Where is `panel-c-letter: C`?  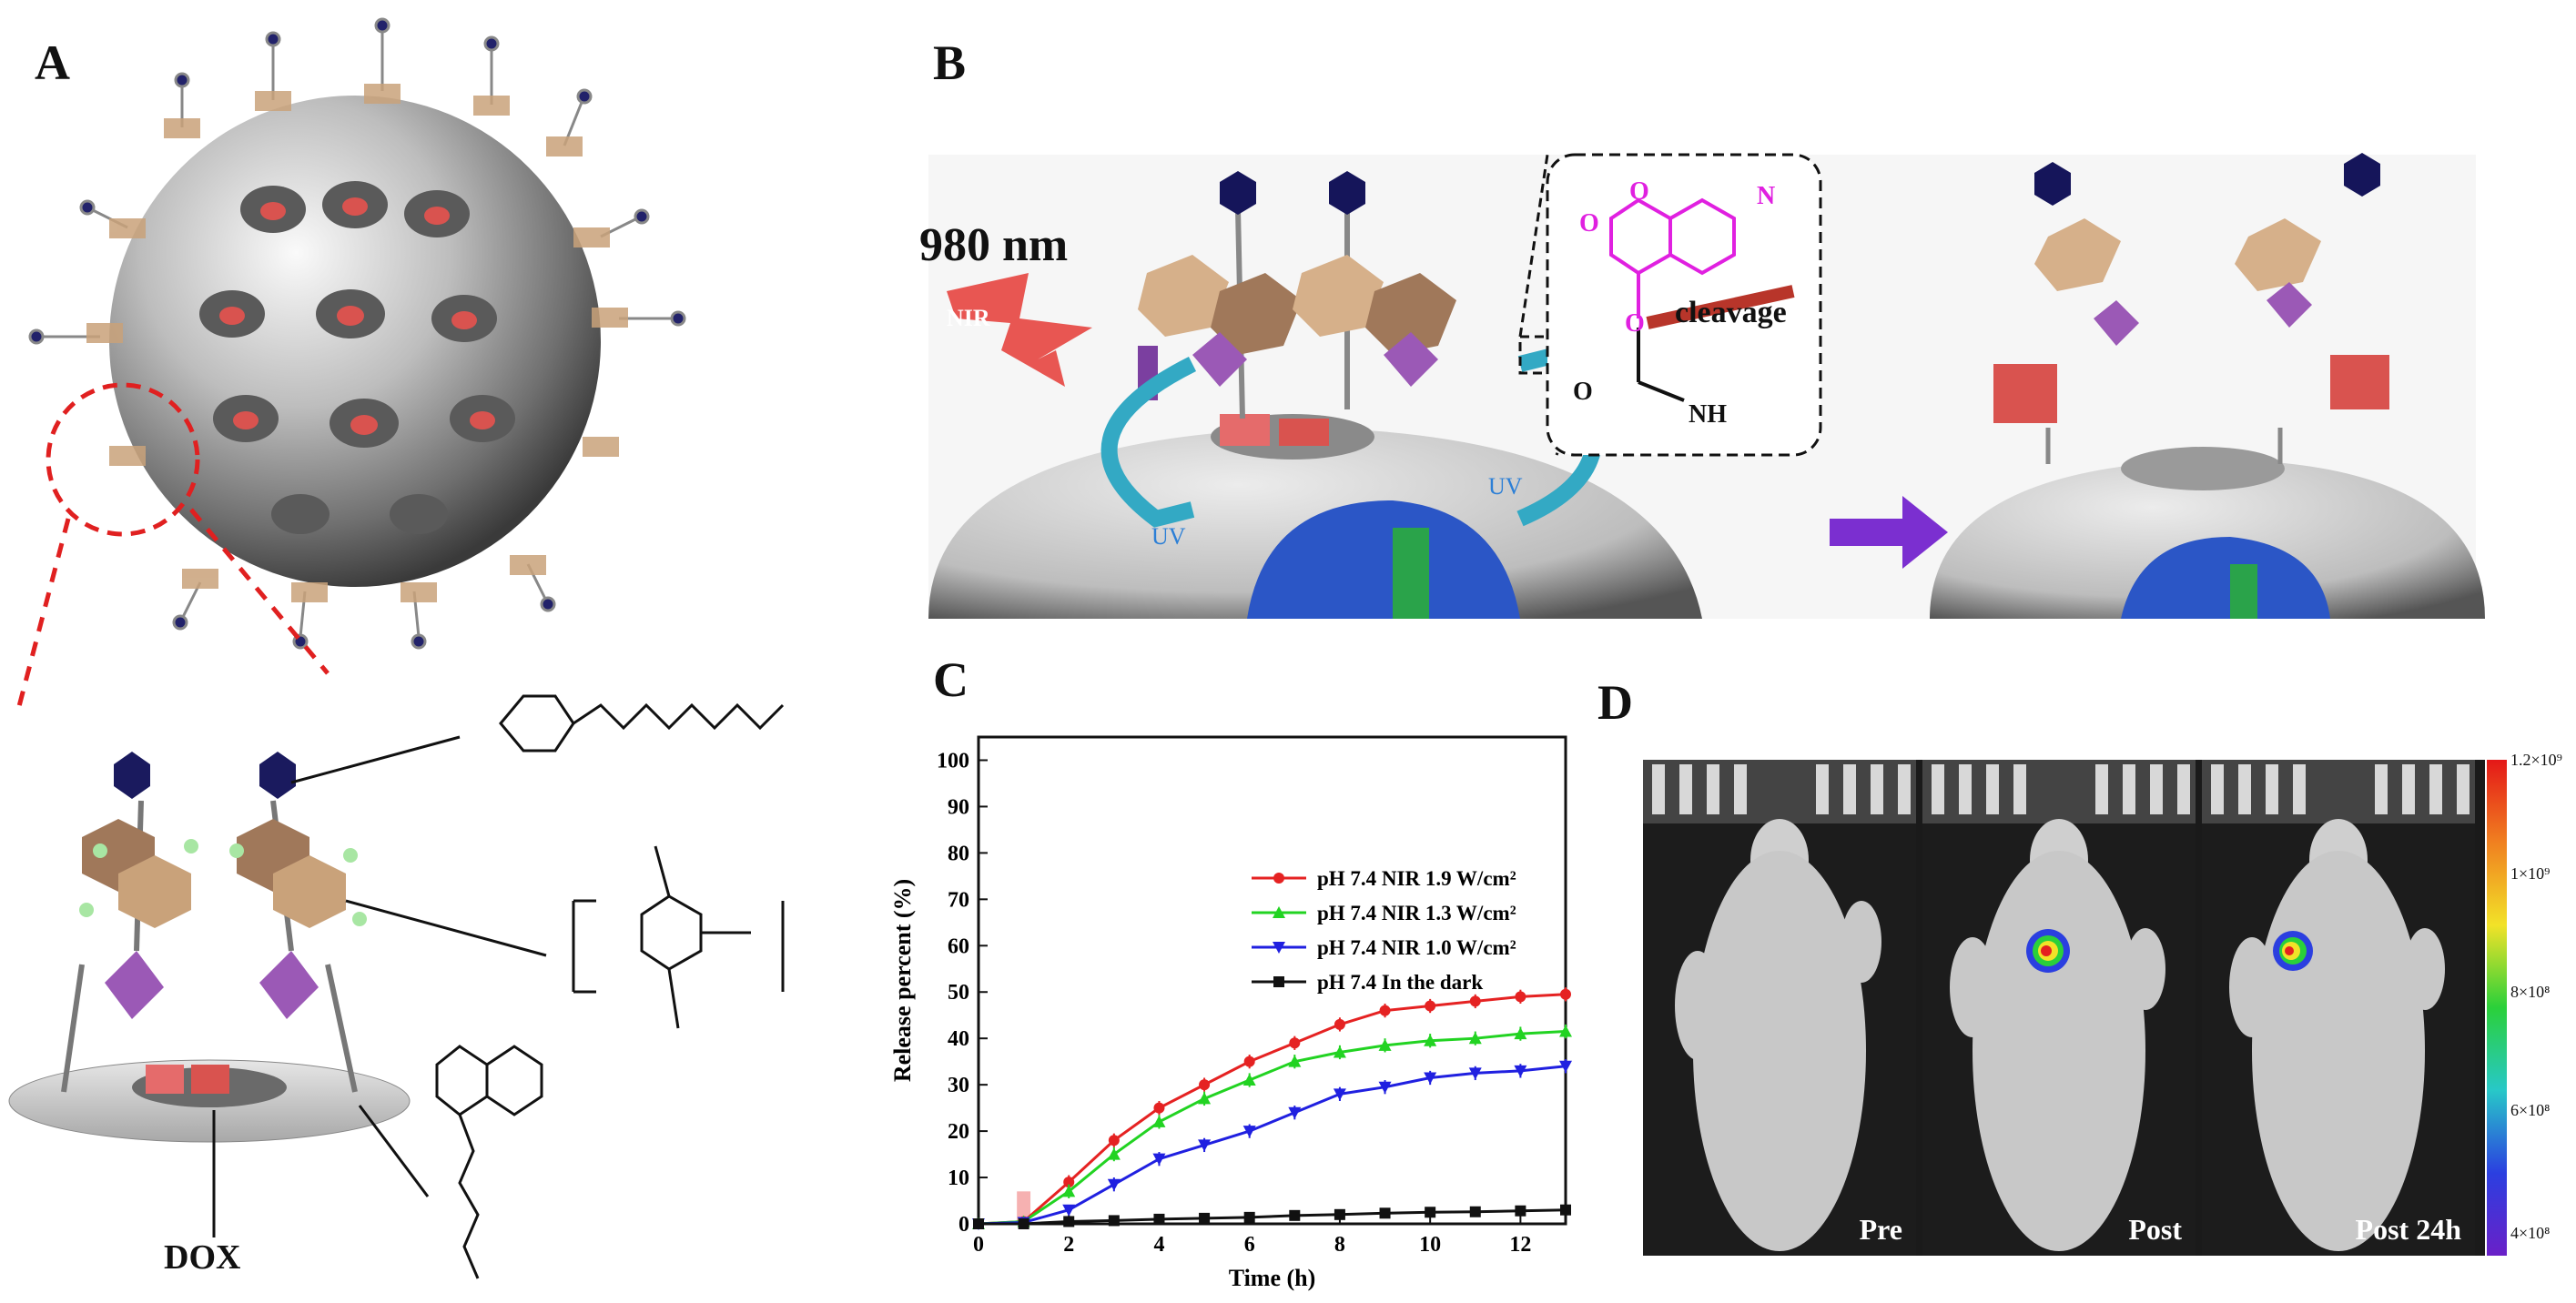
panel-c-letter: C is located at coordinates (951, 679).